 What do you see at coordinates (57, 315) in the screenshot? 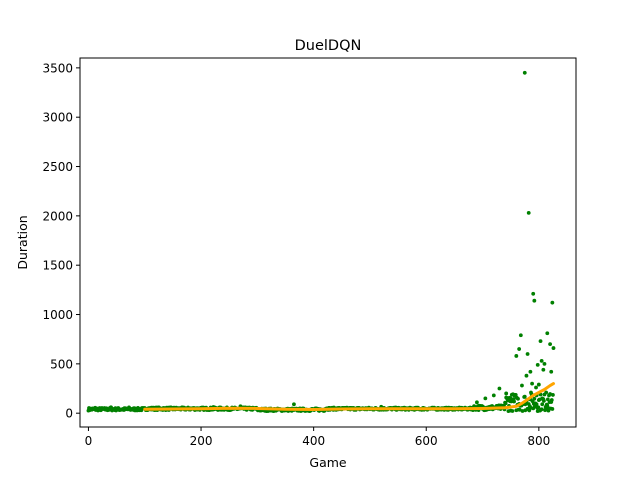
I see `y-tick-label: 1000` at bounding box center [57, 315].